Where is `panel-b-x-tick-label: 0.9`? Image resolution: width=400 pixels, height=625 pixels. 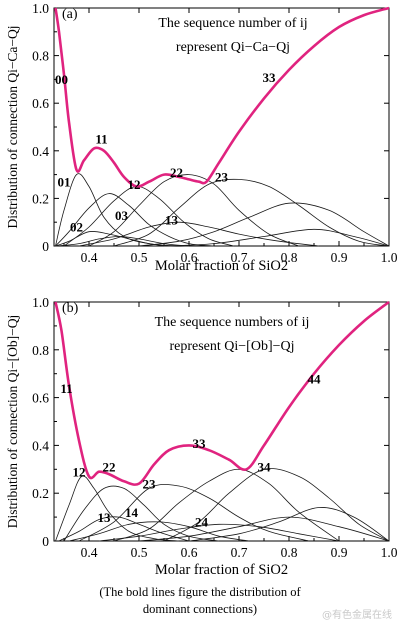
panel-b-x-tick-label: 0.9 is located at coordinates (339, 552).